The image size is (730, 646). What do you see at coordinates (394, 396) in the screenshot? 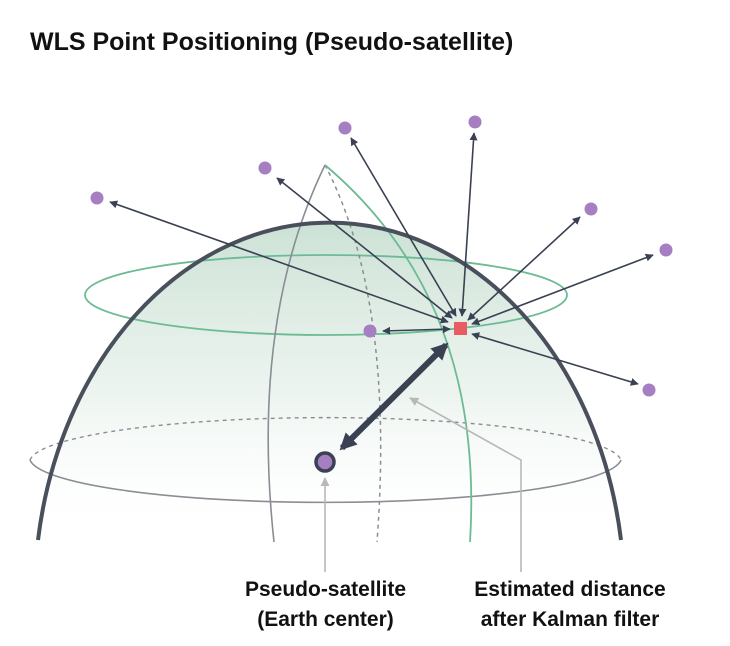
I see `estimated-distance-arrow` at bounding box center [394, 396].